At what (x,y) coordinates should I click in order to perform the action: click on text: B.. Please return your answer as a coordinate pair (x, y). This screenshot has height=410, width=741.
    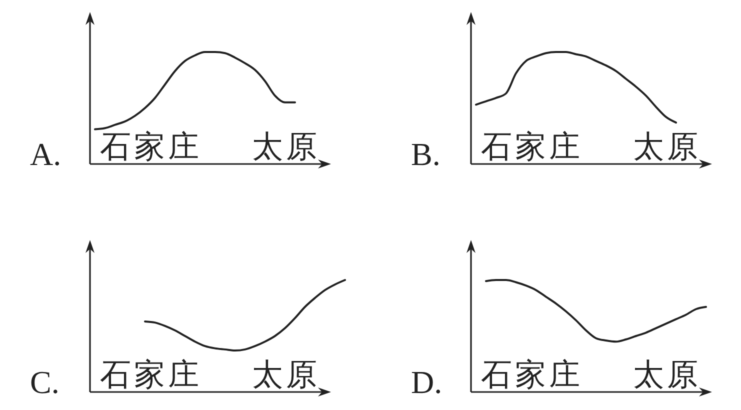
    Looking at the image, I should click on (425, 154).